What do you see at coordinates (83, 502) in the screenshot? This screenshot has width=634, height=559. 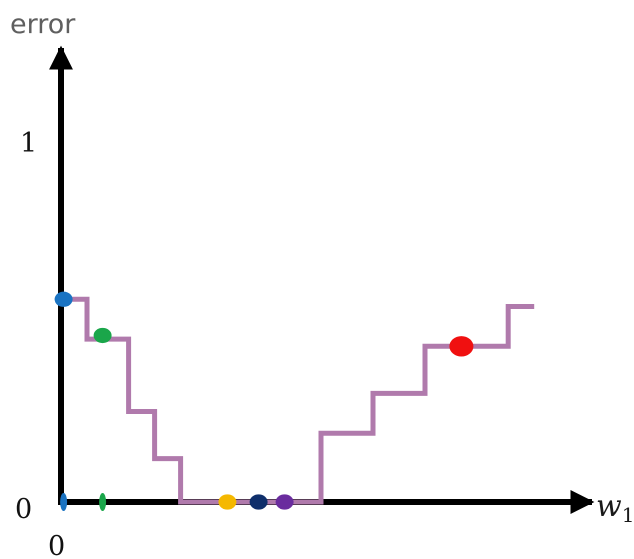 I see `axis-ticks-layer` at bounding box center [83, 502].